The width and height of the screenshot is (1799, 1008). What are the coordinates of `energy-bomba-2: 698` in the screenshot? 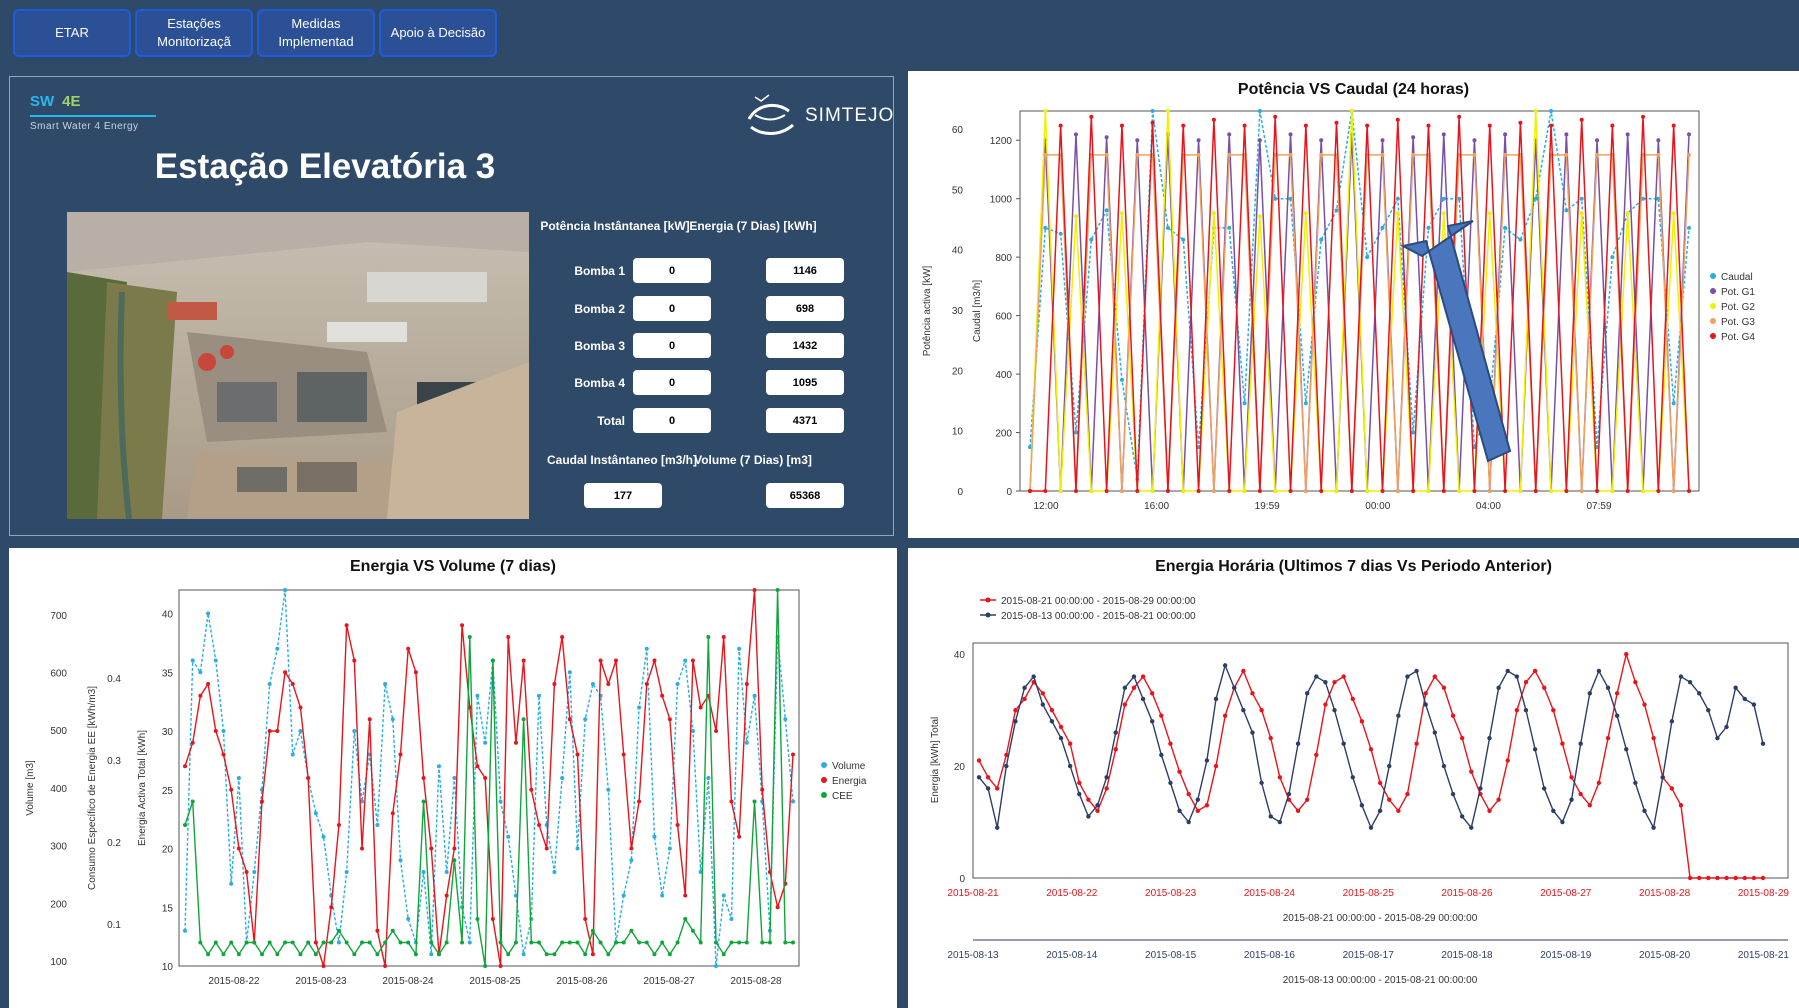 It's located at (805, 308).